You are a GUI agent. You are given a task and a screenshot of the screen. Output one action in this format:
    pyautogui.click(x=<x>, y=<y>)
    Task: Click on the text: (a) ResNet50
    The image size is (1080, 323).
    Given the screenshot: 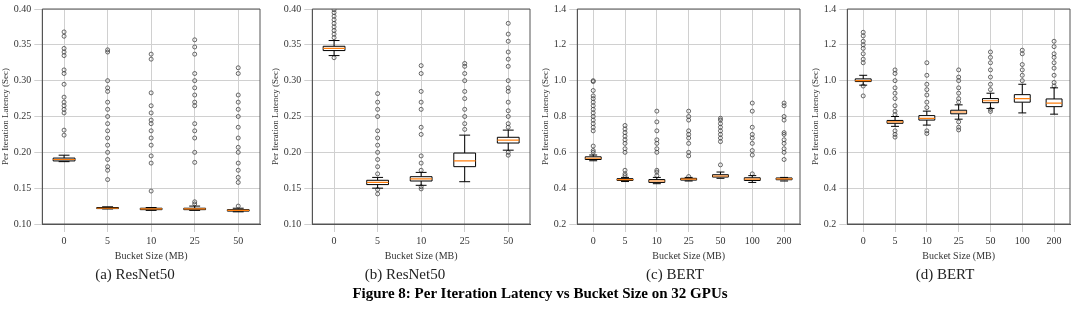 What is the action you would take?
    pyautogui.click(x=135, y=274)
    